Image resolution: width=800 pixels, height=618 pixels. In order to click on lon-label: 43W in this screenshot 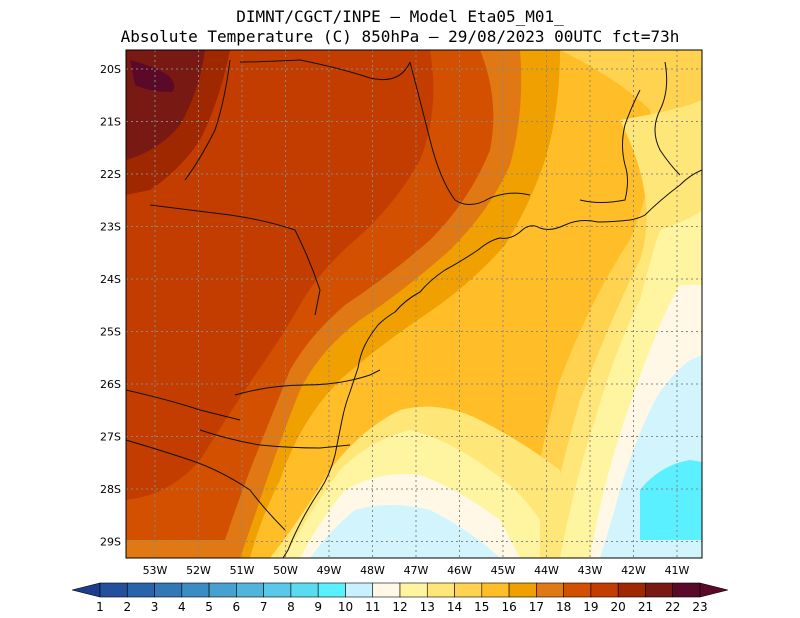, I will do `click(590, 570)`.